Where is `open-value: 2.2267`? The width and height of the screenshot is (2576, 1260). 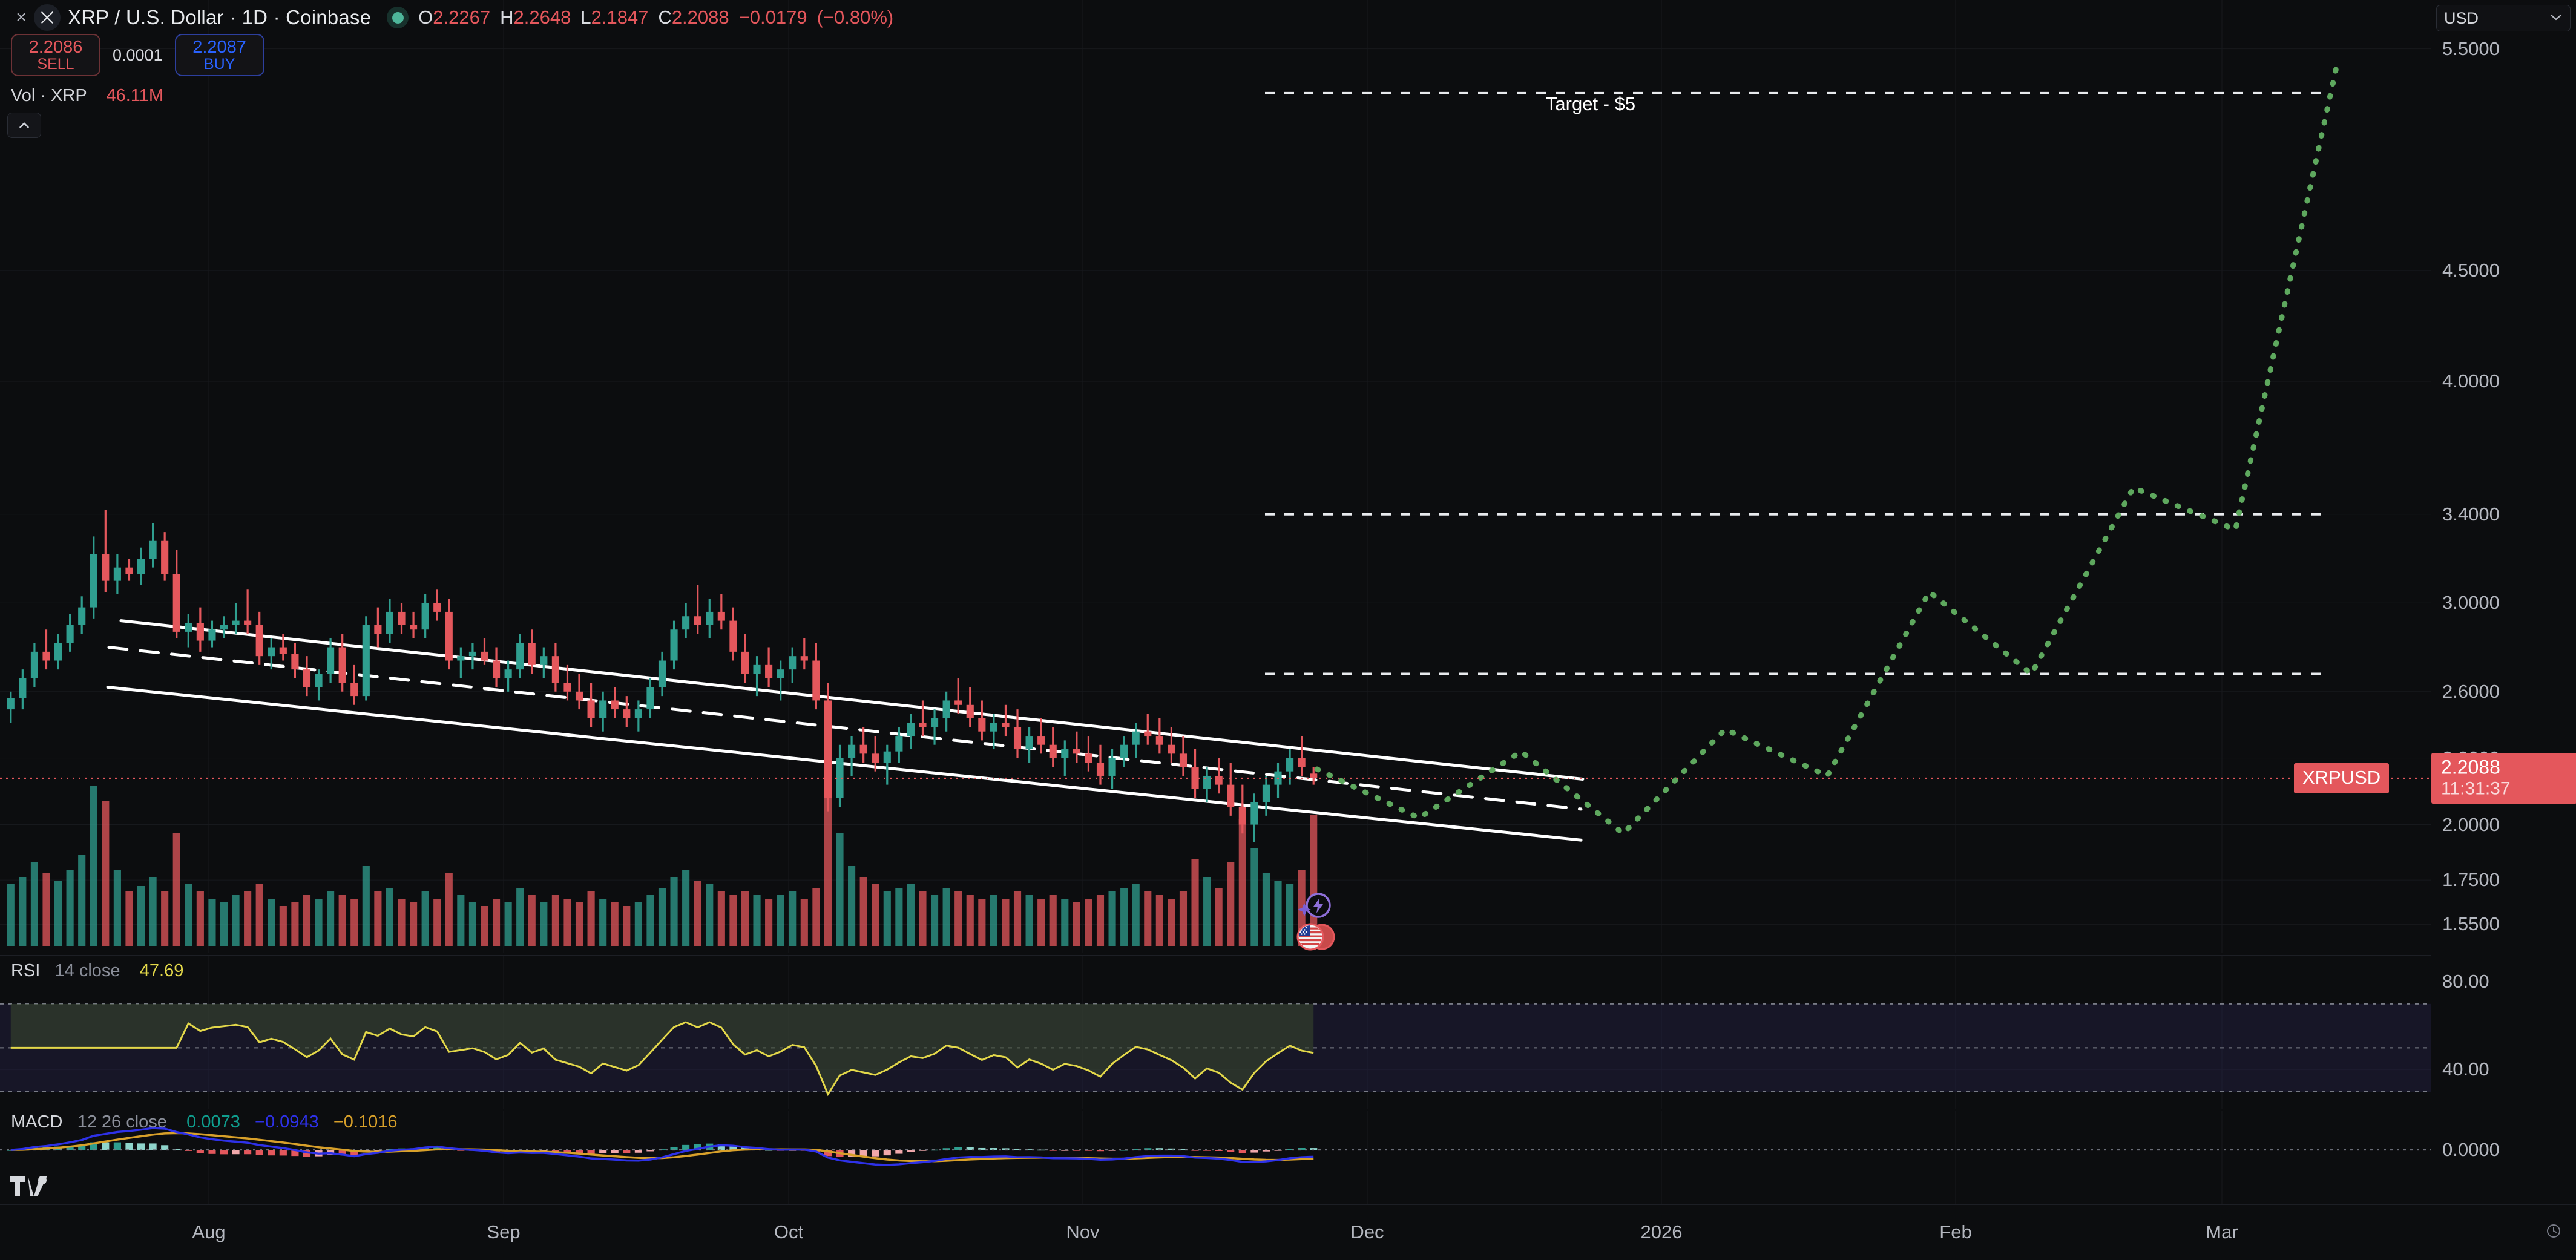
open-value: 2.2267 is located at coordinates (462, 17).